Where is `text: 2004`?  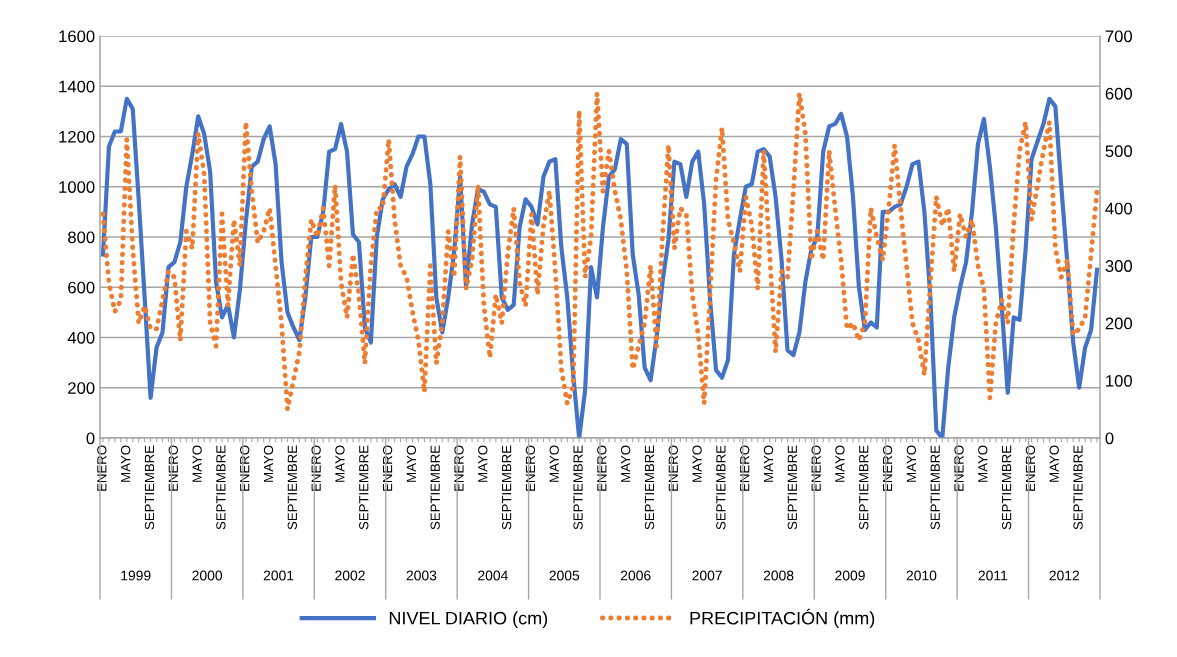 text: 2004 is located at coordinates (493, 575).